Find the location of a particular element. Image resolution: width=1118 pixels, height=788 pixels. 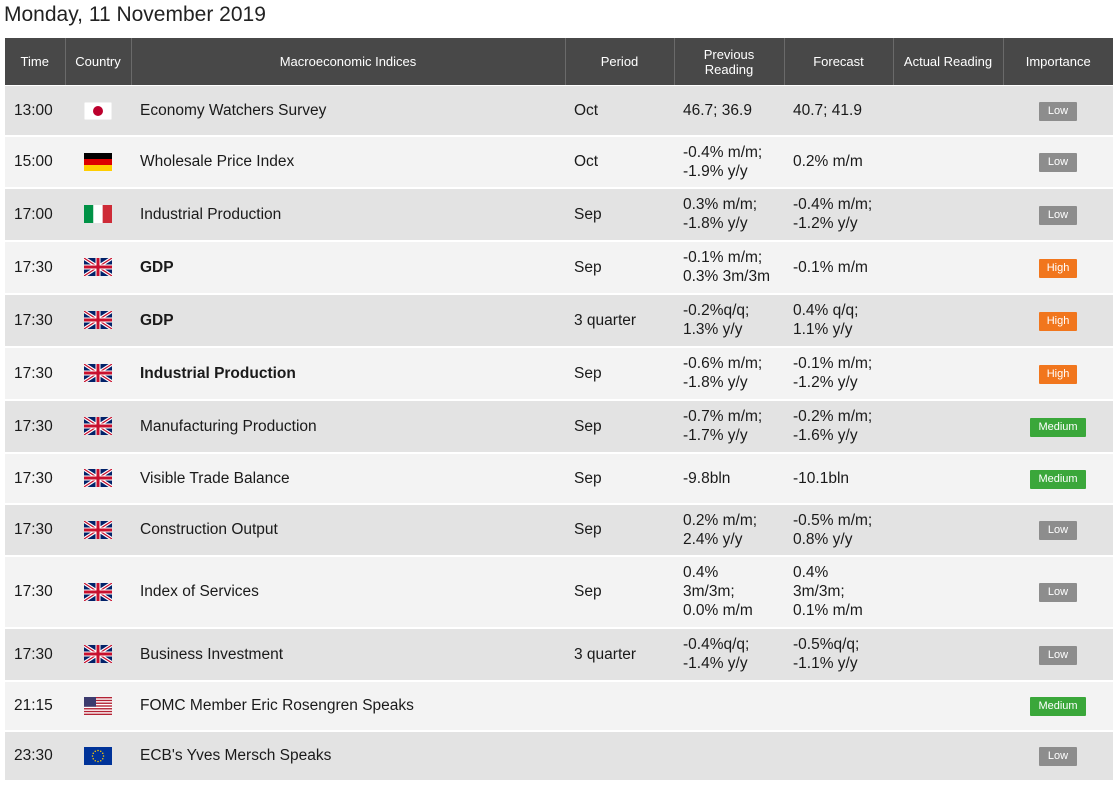

column-header-indices: Macroeconomic Indices is located at coordinates (348, 62).